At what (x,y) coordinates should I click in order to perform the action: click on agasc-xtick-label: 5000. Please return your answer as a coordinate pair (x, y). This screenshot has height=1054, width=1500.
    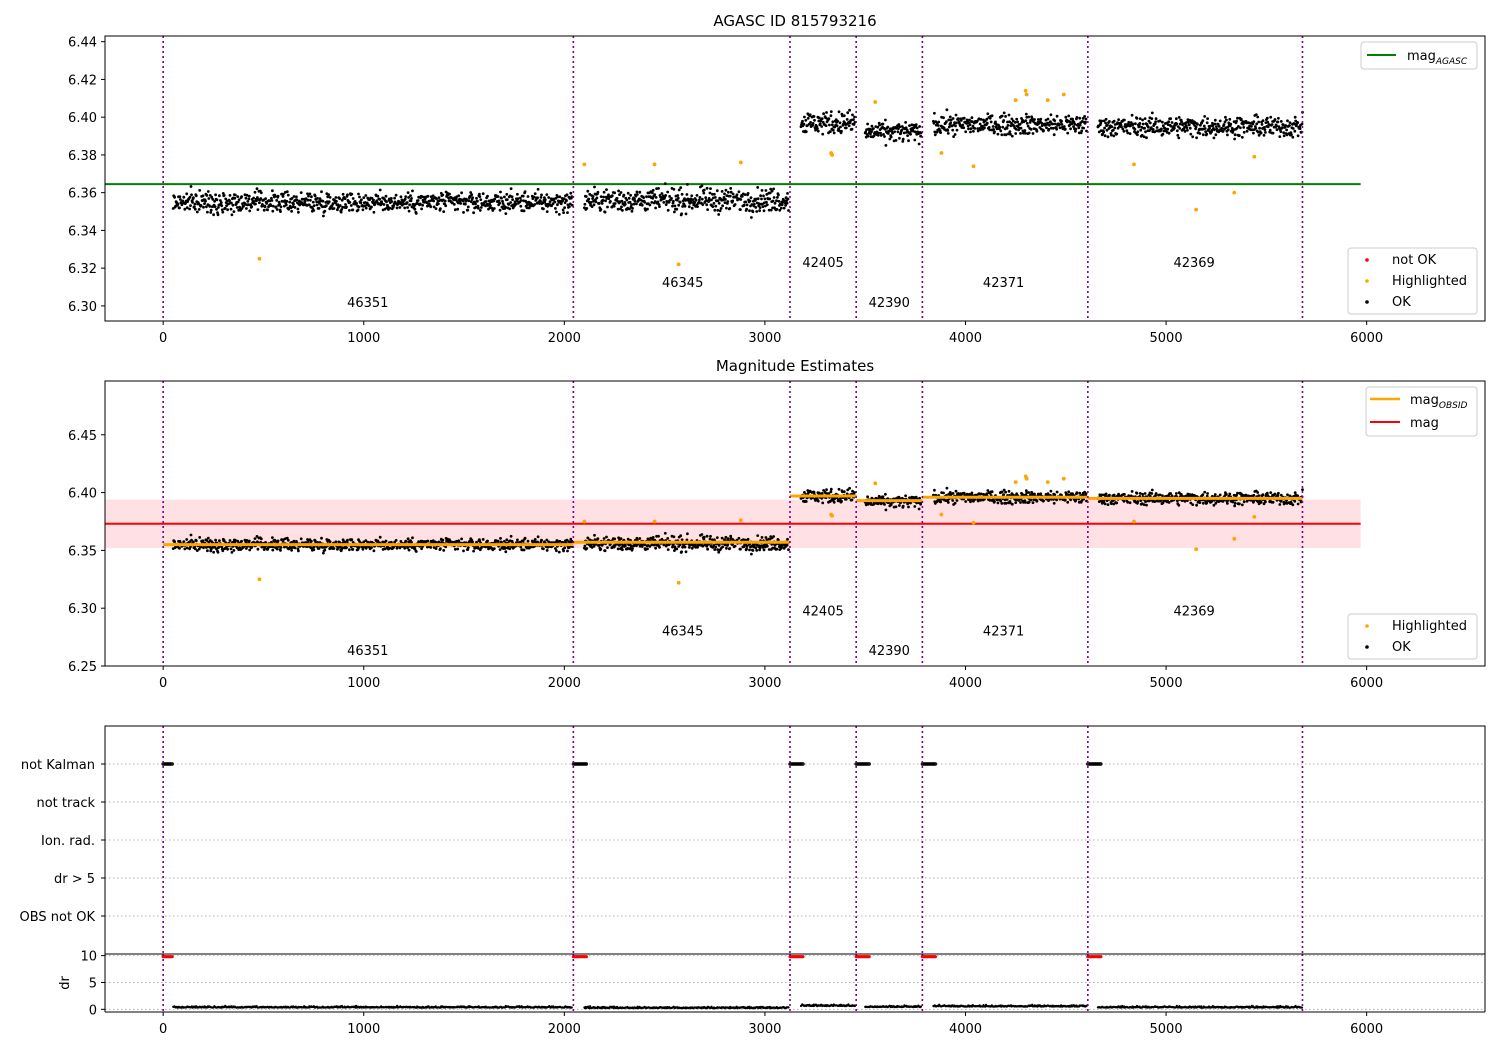
    Looking at the image, I should click on (1166, 338).